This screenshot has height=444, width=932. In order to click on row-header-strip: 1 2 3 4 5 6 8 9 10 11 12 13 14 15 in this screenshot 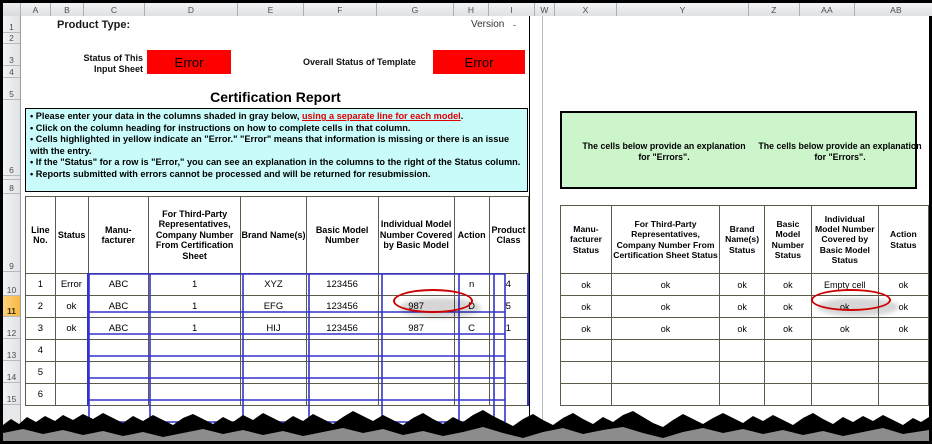, I will do `click(12, 228)`.